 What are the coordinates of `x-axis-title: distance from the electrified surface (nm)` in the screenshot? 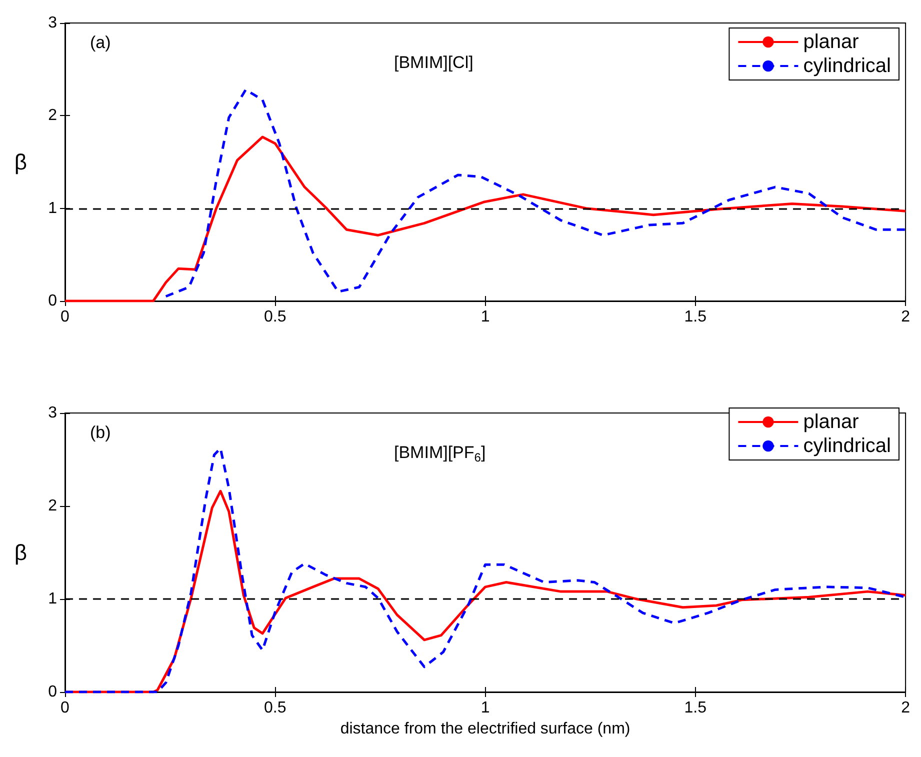 It's located at (485, 729).